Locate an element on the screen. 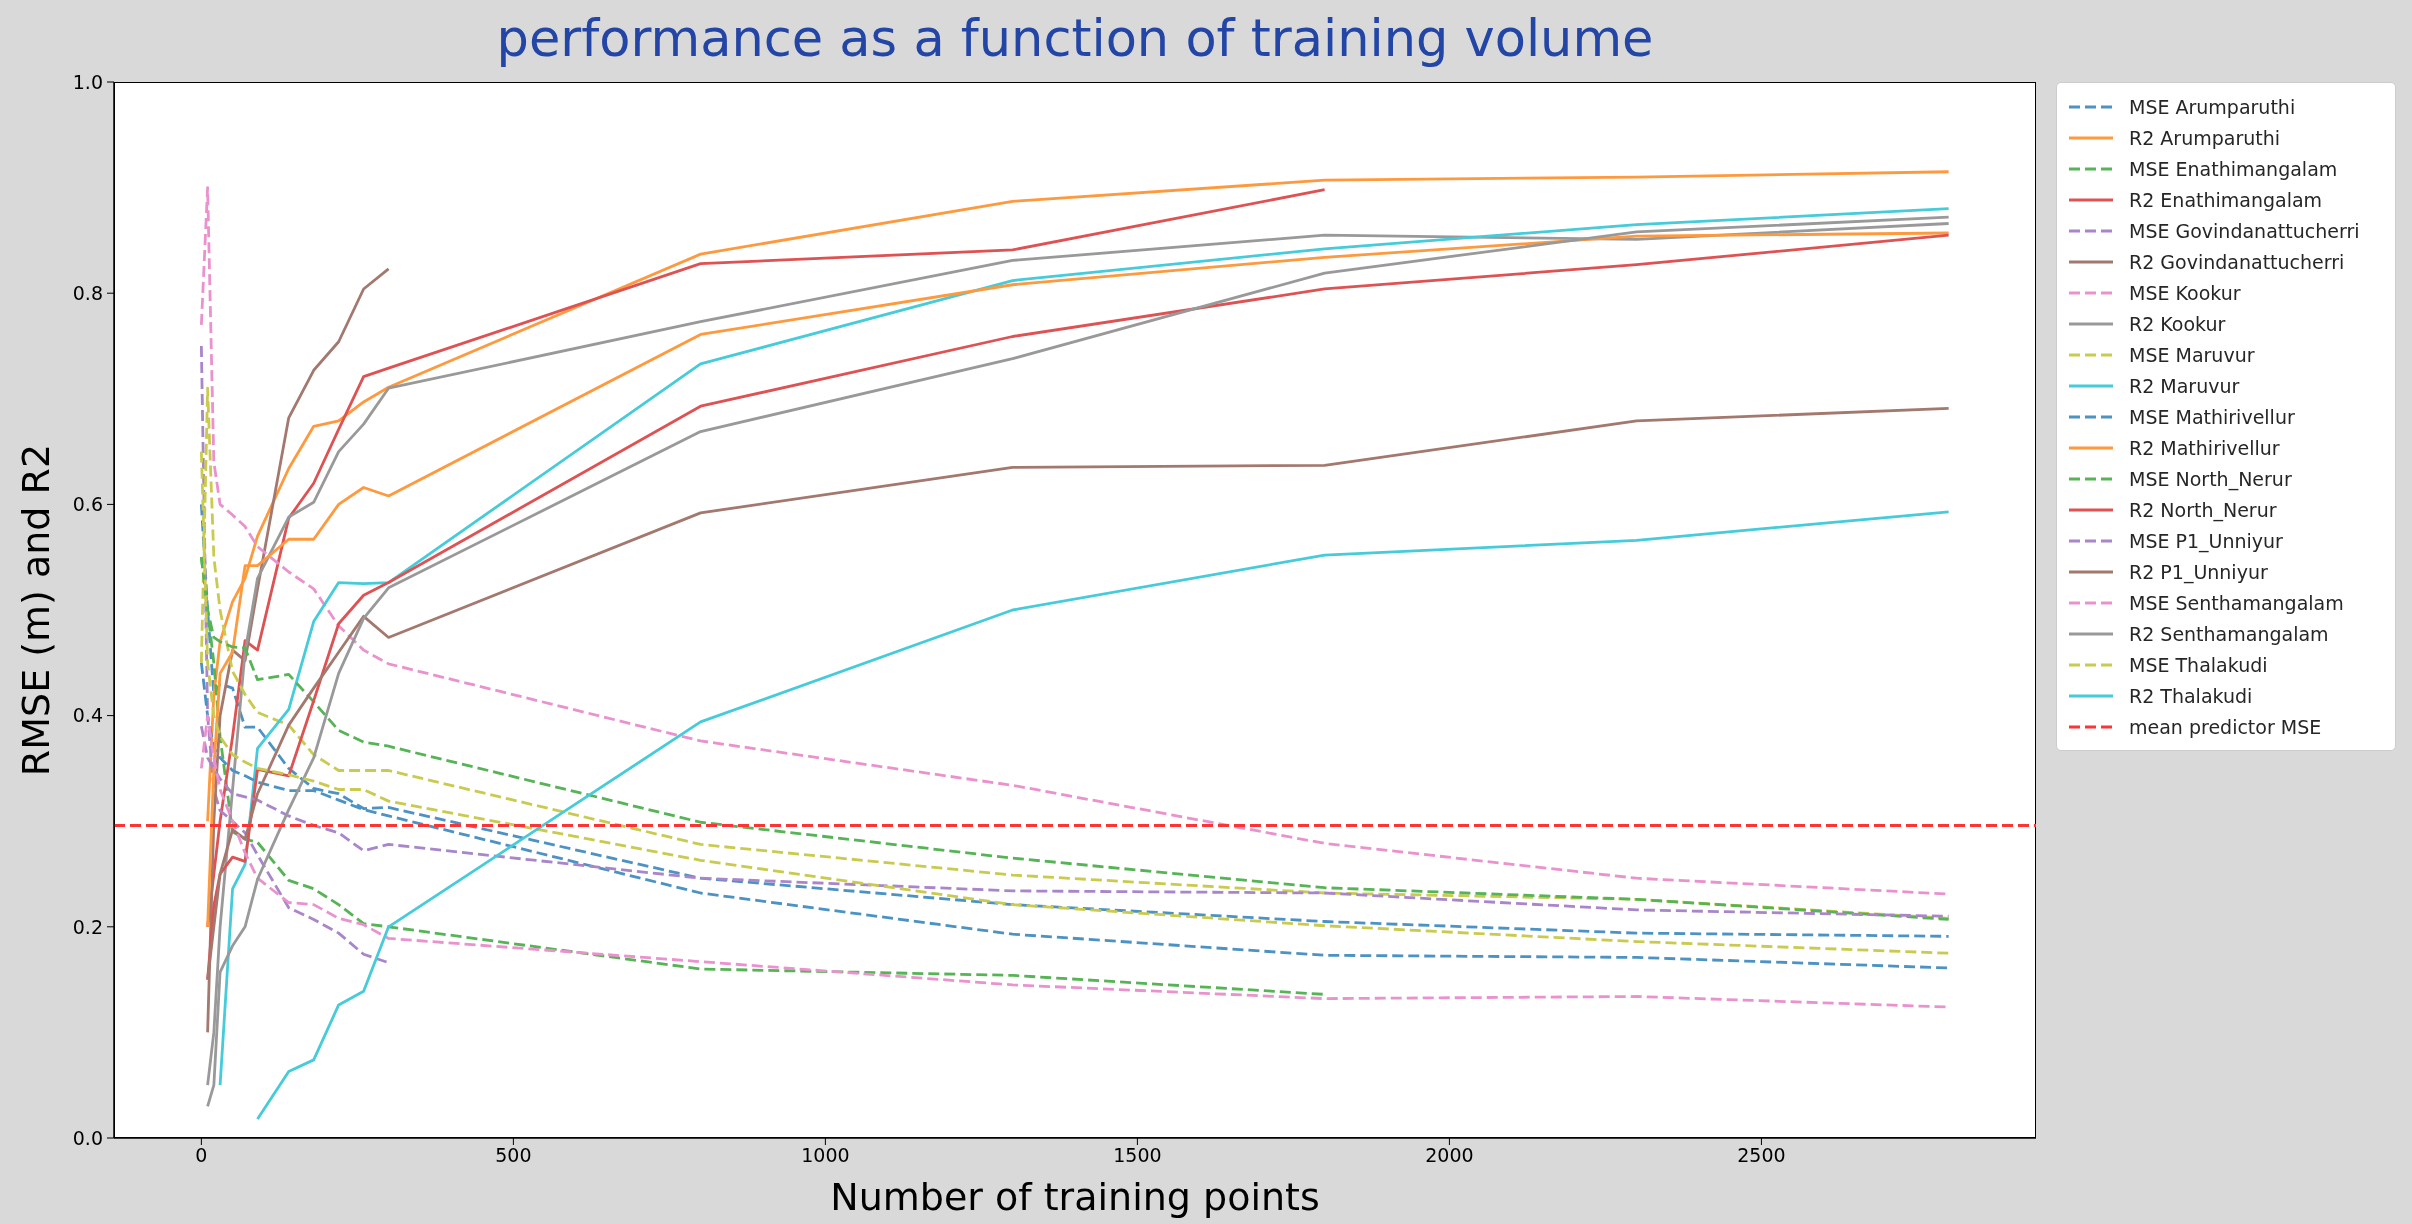  legend-label: MSE Enathimangalam is located at coordinates (2233, 168).